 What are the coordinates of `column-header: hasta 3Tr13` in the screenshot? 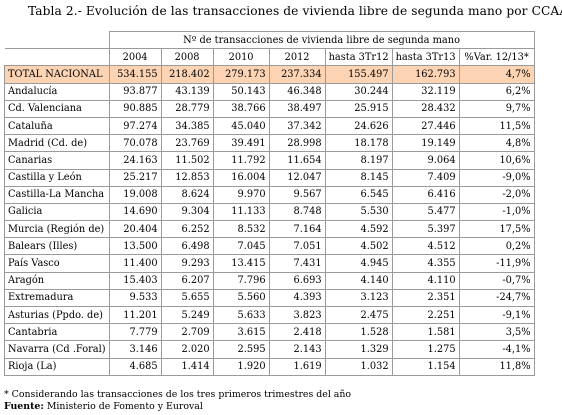 It's located at (425, 57).